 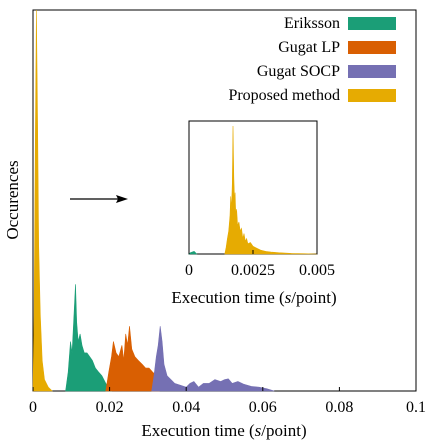 I want to click on main-x-tick-label: 0.02, so click(x=110, y=407).